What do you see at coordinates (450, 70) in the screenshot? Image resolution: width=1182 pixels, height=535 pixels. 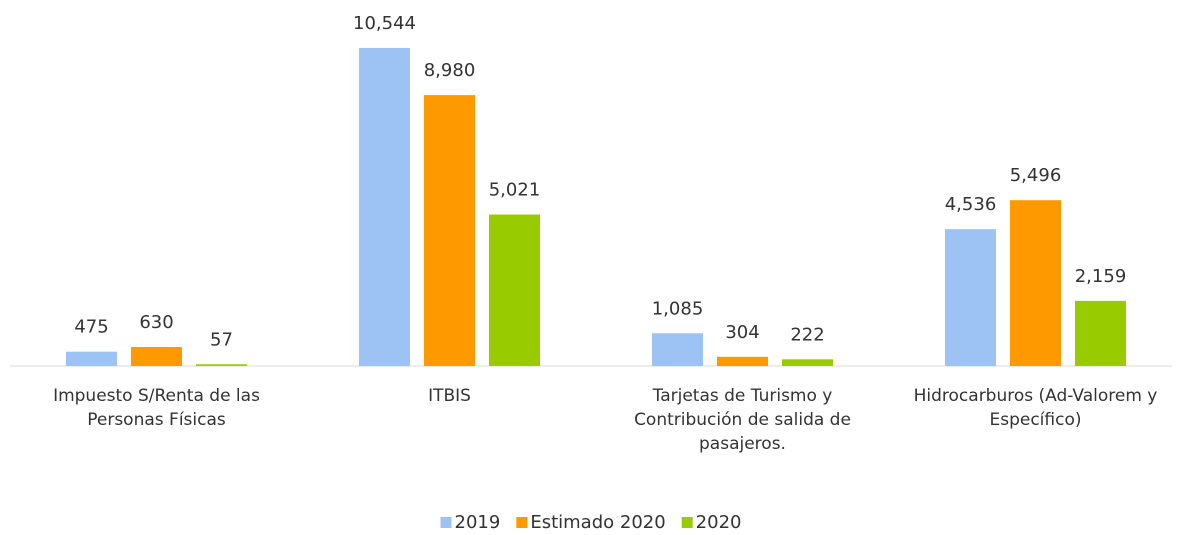 I see `data-label: 8,980` at bounding box center [450, 70].